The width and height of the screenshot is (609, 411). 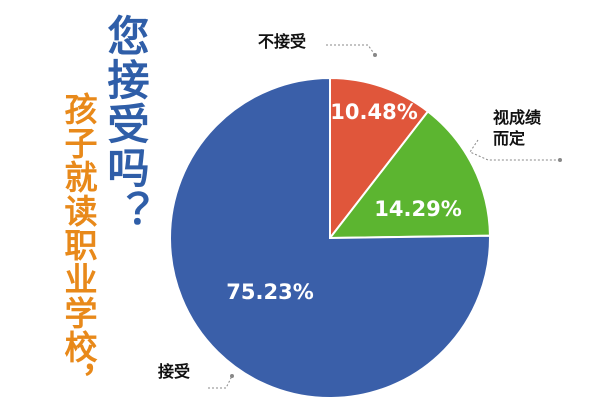 I want to click on value-label: 75.23%, so click(x=269, y=292).